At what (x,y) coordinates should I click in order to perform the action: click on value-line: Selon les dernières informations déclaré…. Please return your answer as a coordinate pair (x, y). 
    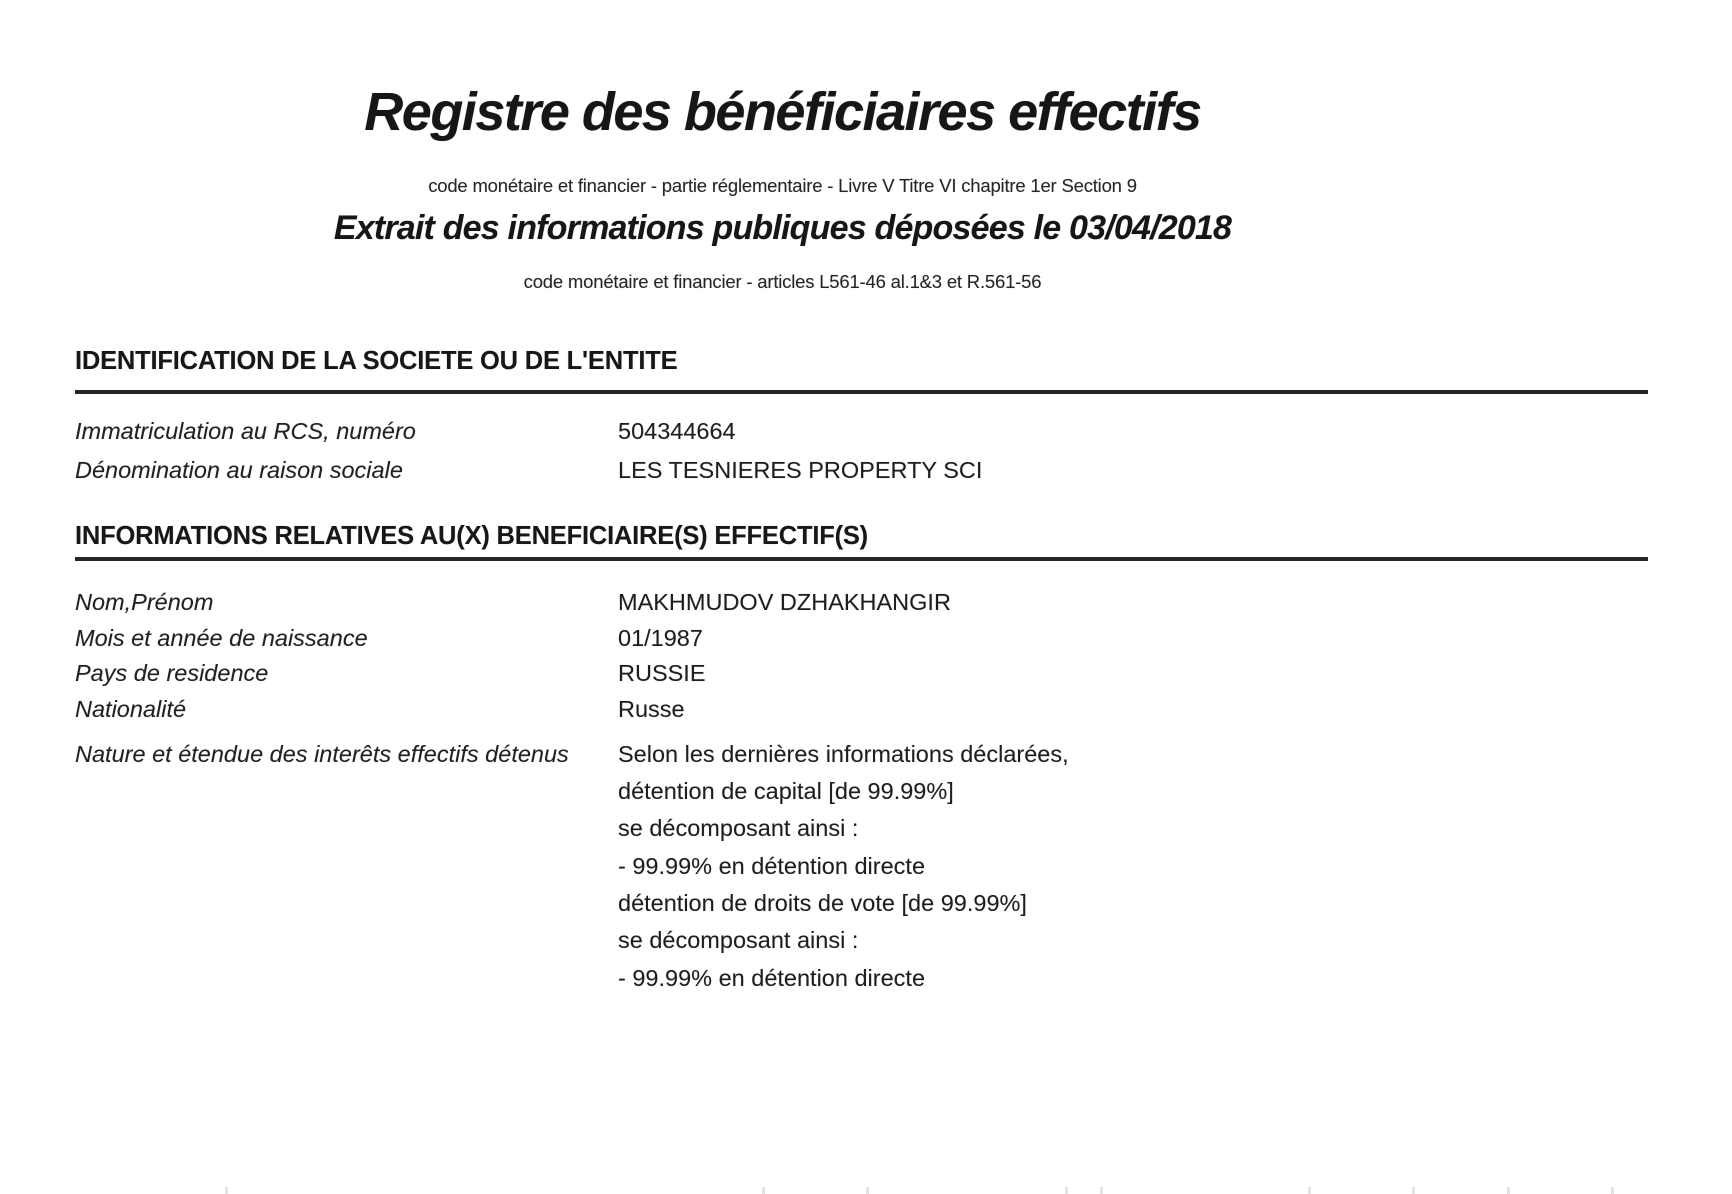
    Looking at the image, I should click on (843, 753).